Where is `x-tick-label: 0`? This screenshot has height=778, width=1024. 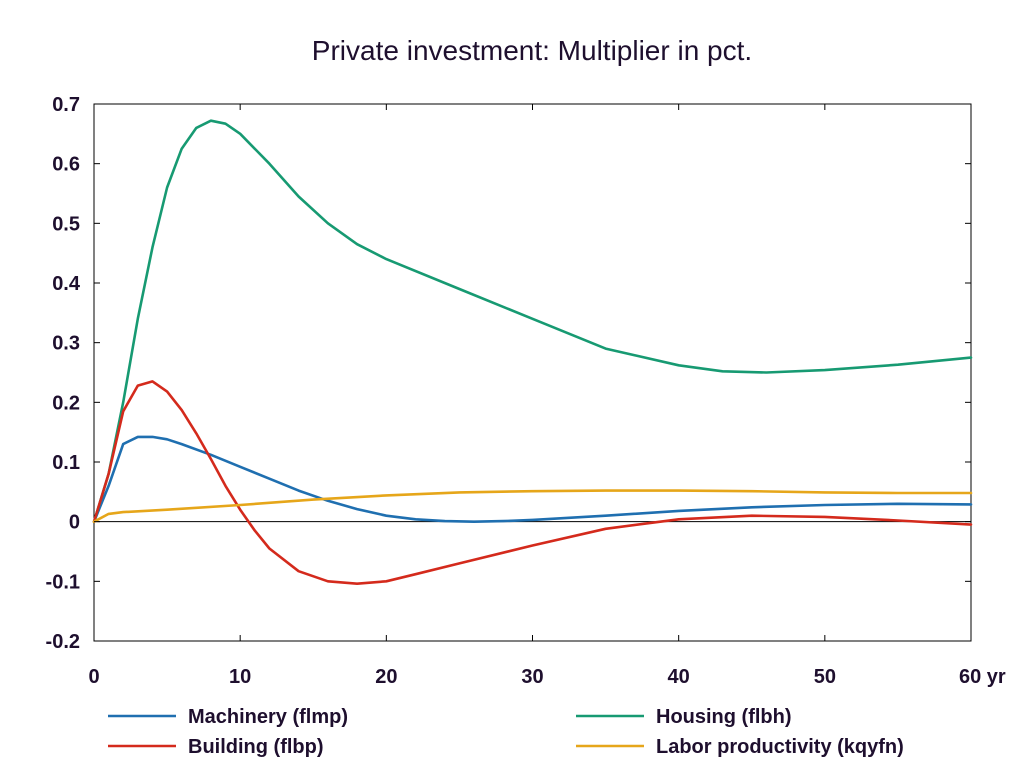 x-tick-label: 0 is located at coordinates (93, 677).